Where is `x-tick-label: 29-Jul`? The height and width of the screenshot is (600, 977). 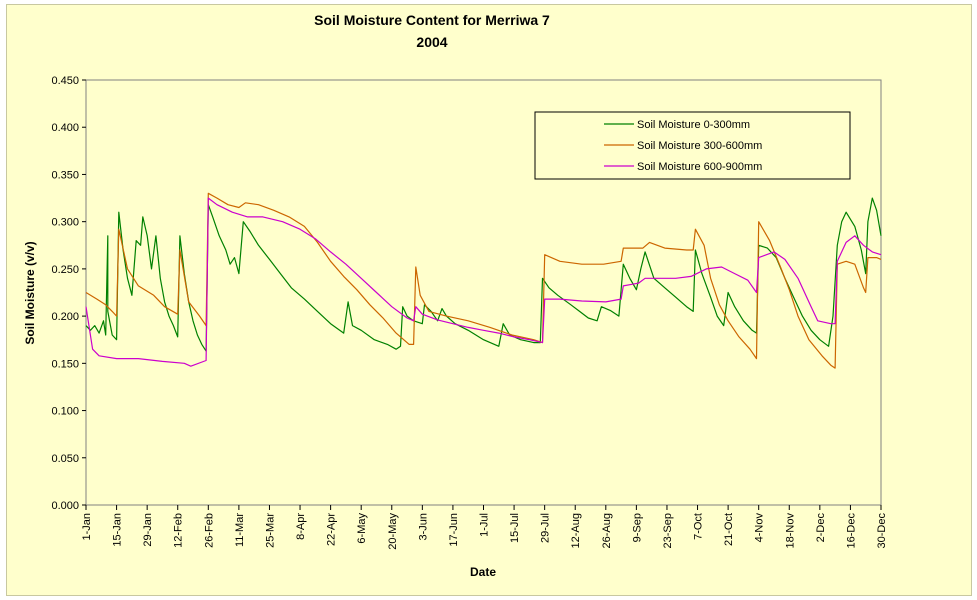 x-tick-label: 29-Jul is located at coordinates (546, 528).